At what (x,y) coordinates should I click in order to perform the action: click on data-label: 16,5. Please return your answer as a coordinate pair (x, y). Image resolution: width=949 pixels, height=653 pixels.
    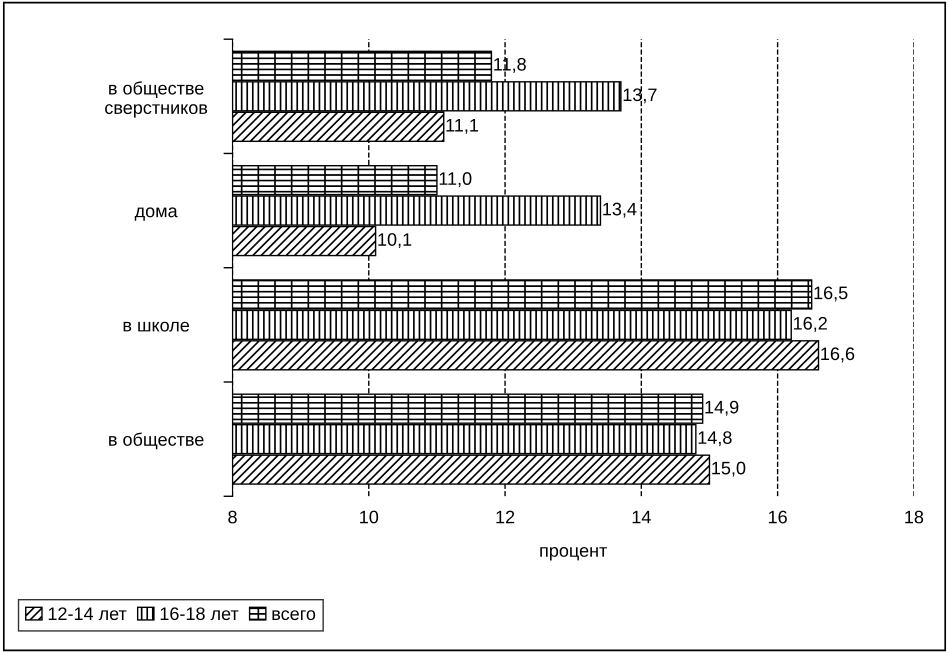
    Looking at the image, I should click on (831, 294).